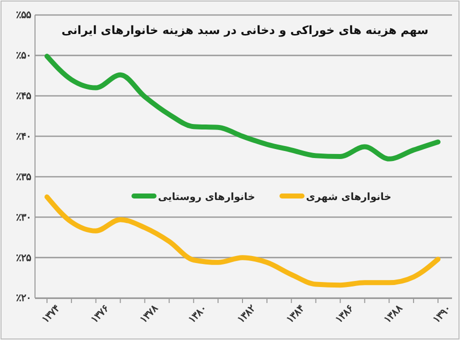 Image resolution: width=460 pixels, height=340 pixels. I want to click on legend-label: خانوارهای روستایی, so click(207, 197).